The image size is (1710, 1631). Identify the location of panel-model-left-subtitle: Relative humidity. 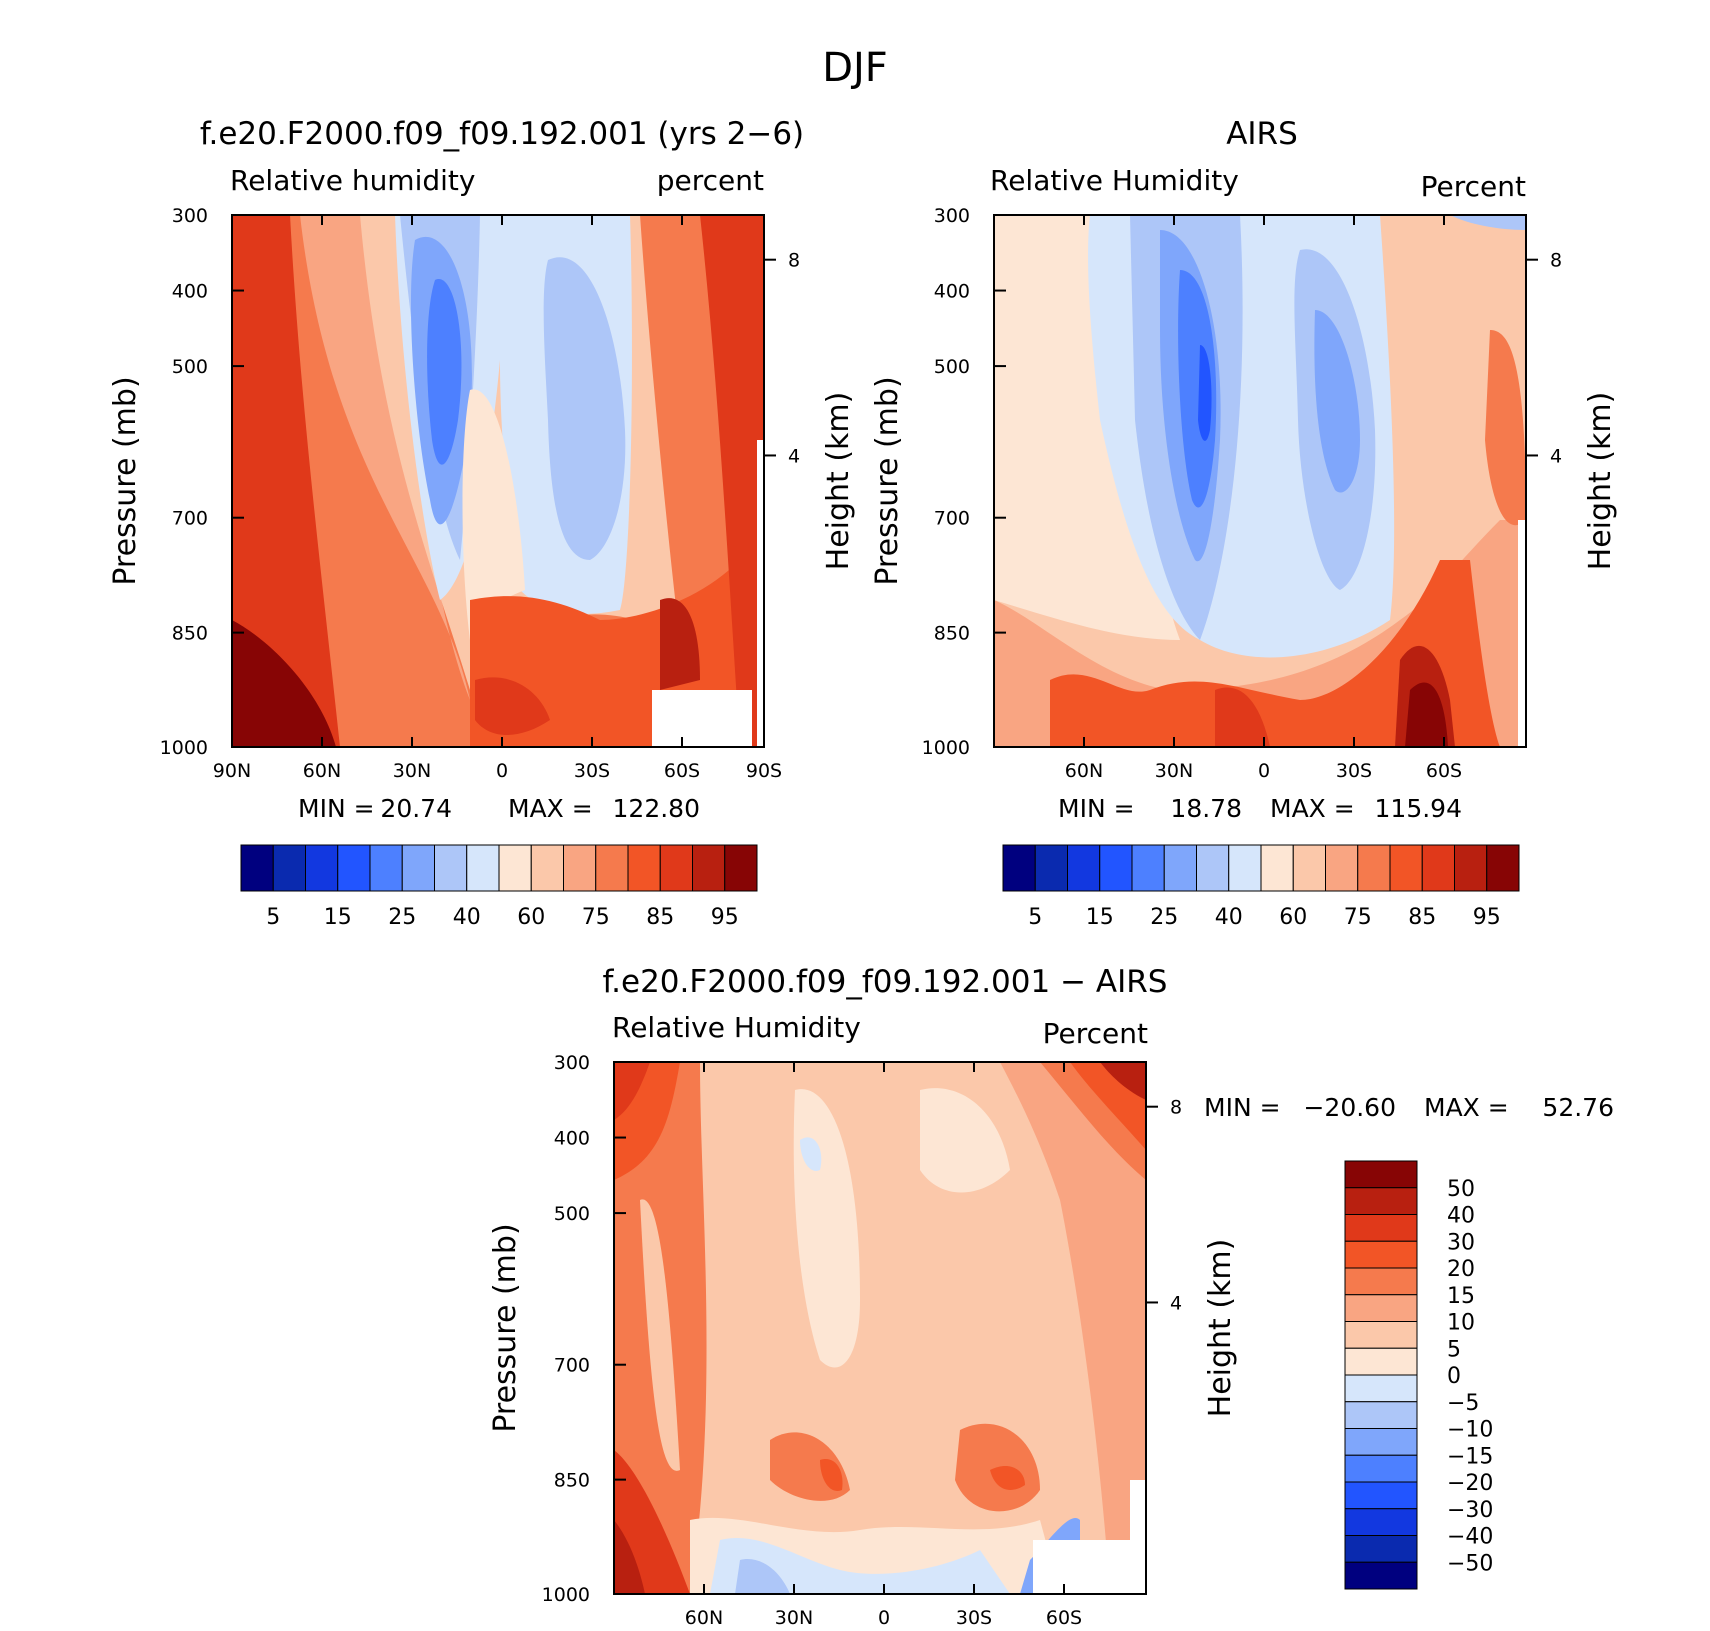
(352, 180).